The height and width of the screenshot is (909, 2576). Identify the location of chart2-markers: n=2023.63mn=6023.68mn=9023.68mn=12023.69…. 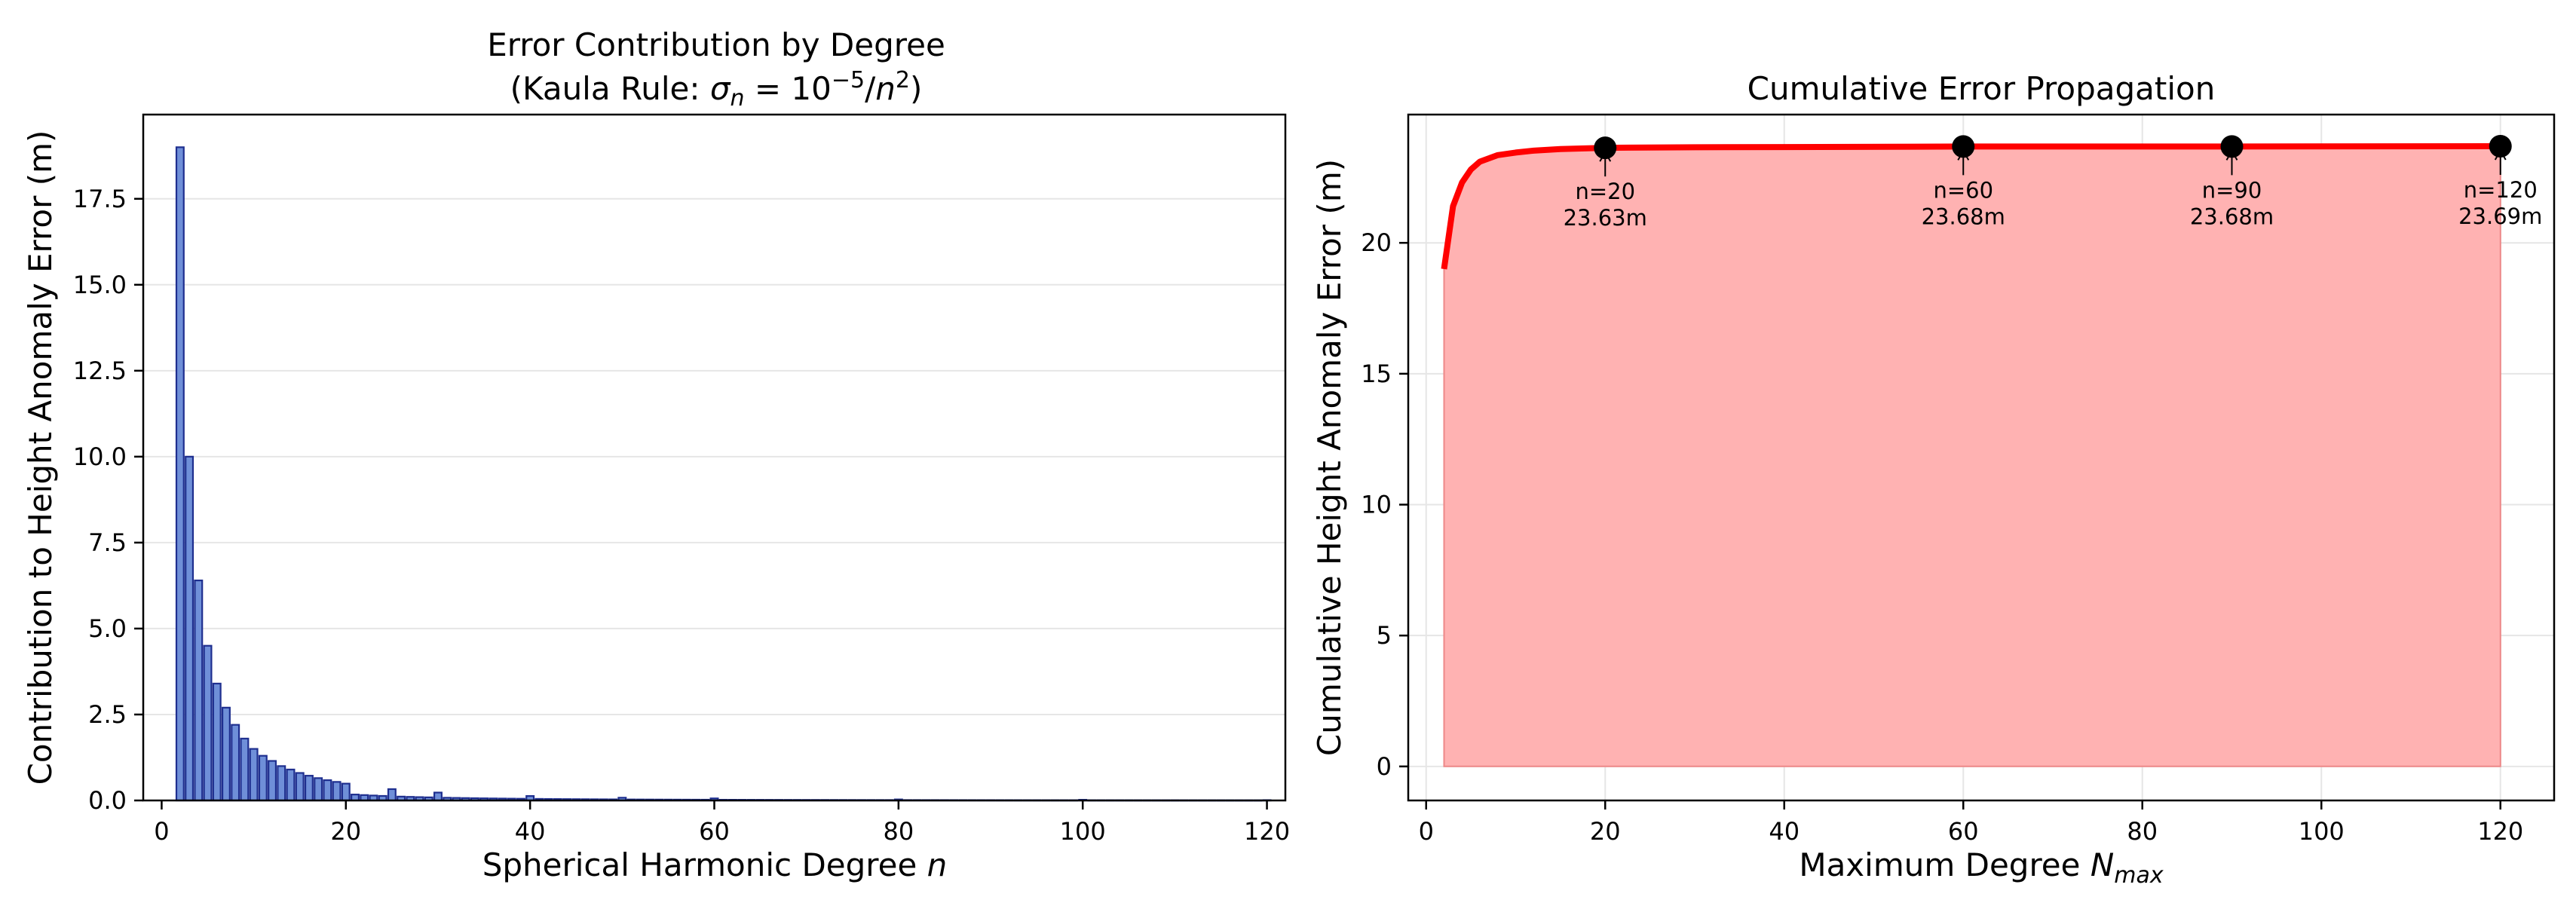
(2053, 183).